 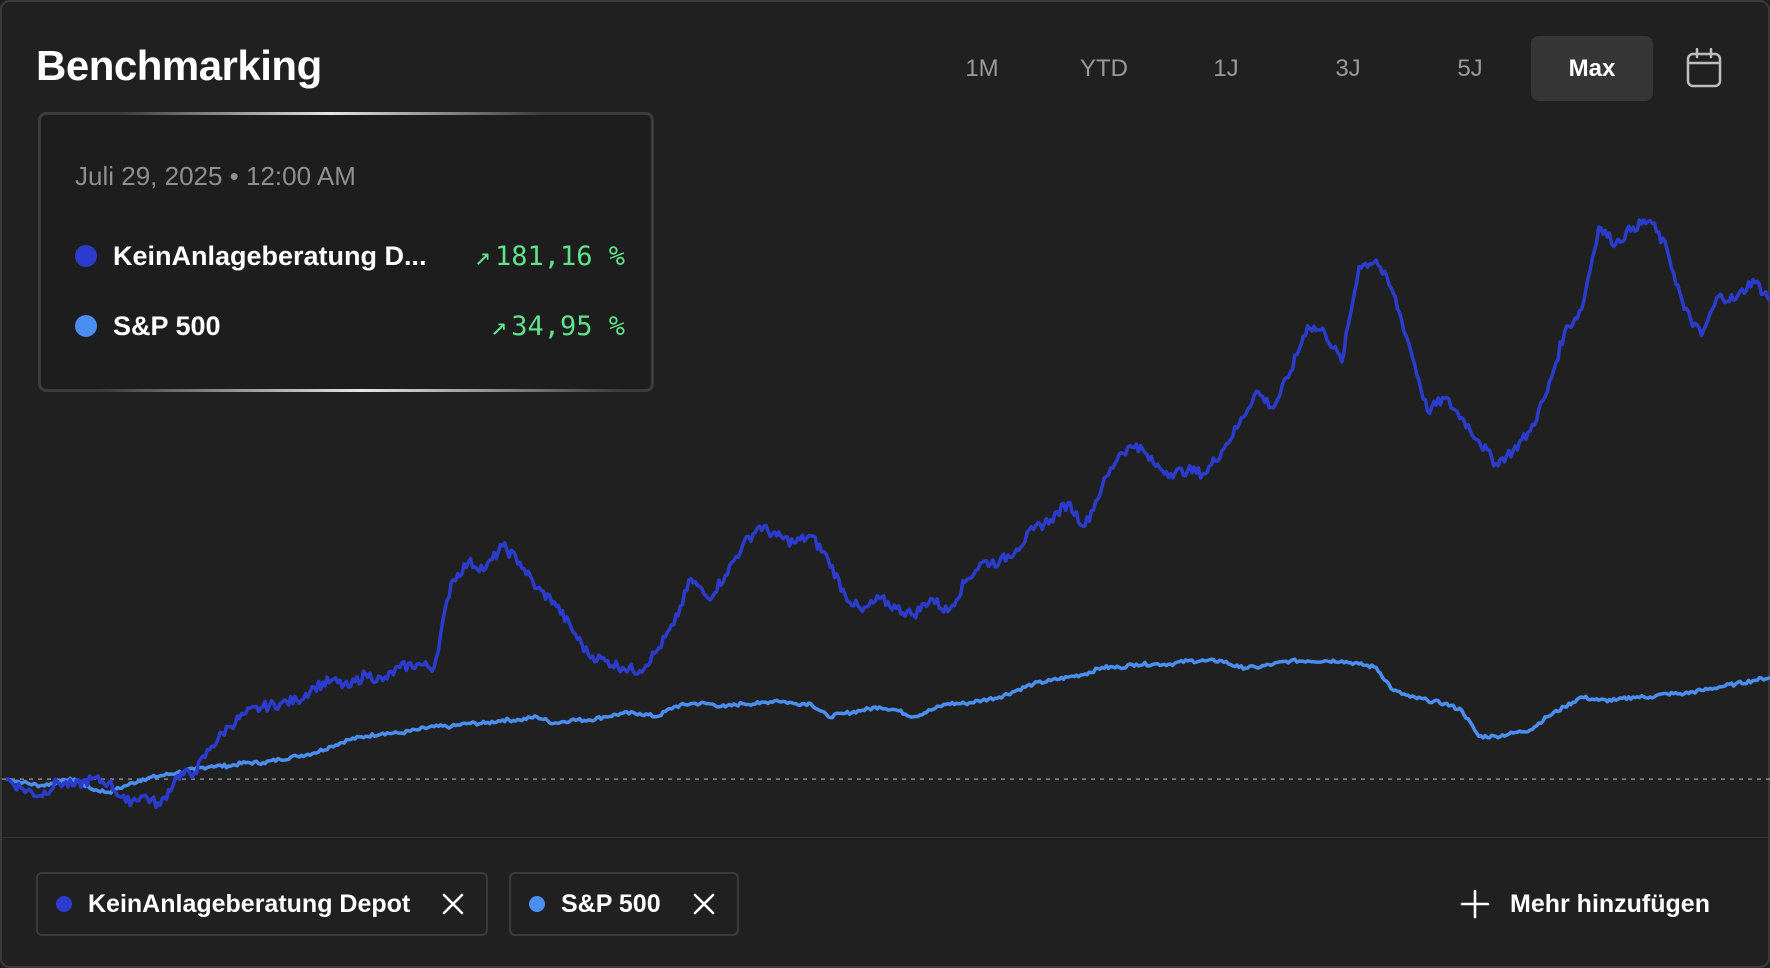 I want to click on range-max: Max, so click(x=1592, y=68).